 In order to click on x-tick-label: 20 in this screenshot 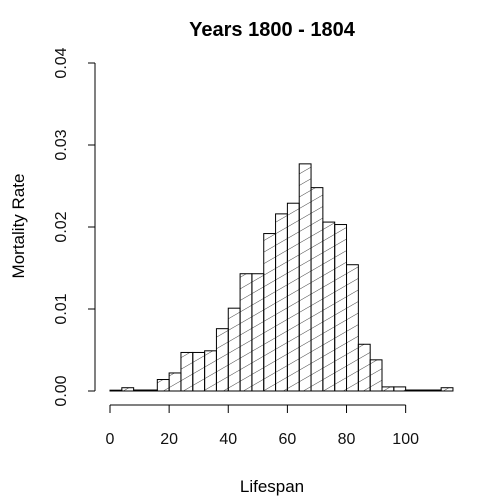, I will do `click(169, 439)`.